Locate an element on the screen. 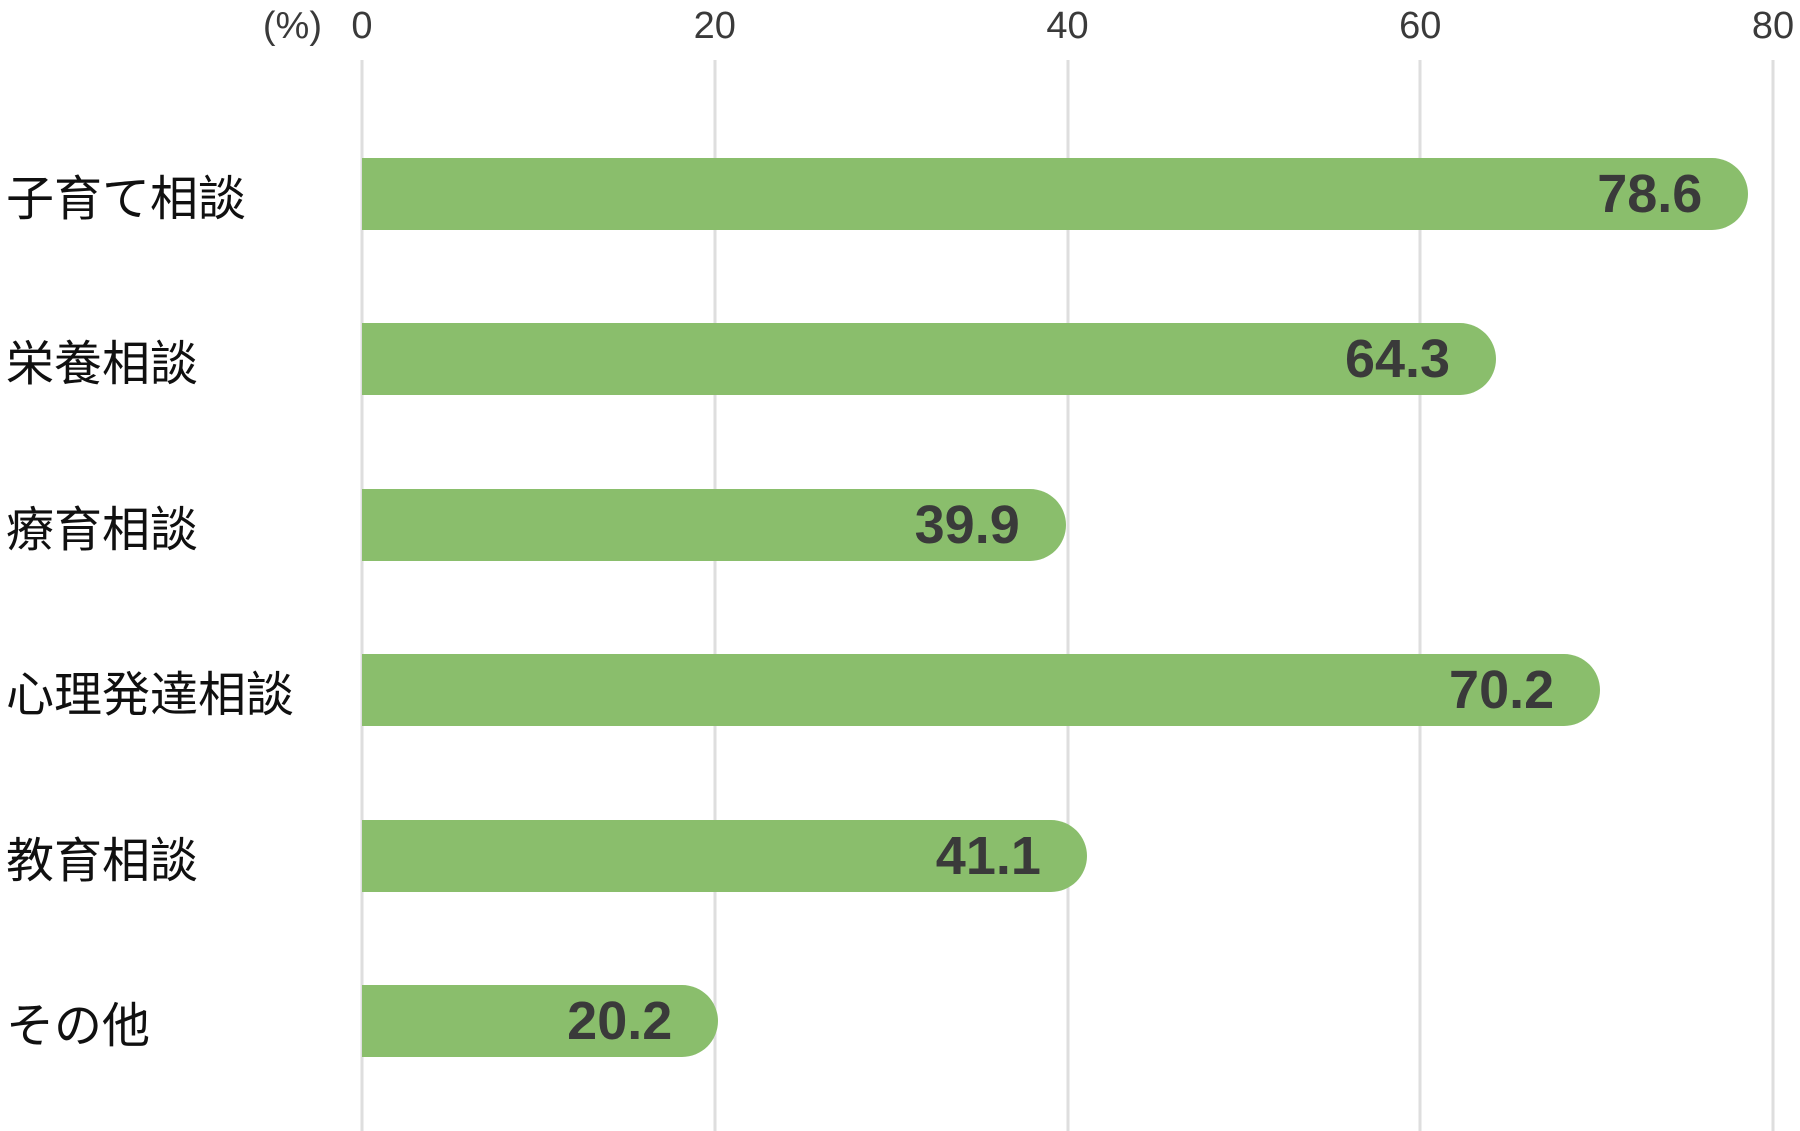 This screenshot has height=1131, width=1800. bar-value-label: 64.3 is located at coordinates (1397, 359).